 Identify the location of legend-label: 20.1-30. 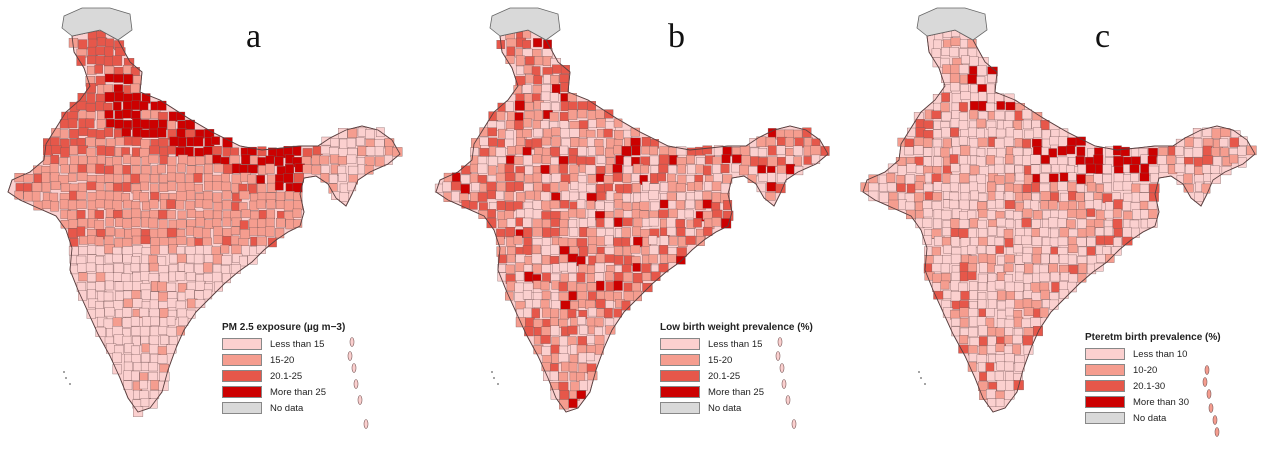
(1149, 386).